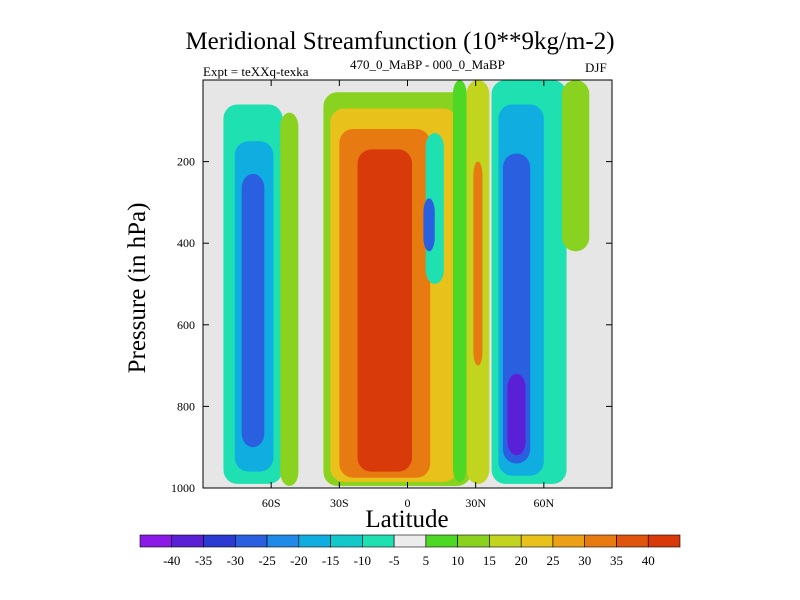 Image resolution: width=800 pixels, height=600 pixels. Describe the element at coordinates (203, 560) in the screenshot. I see `colorbar-label: -35` at that location.